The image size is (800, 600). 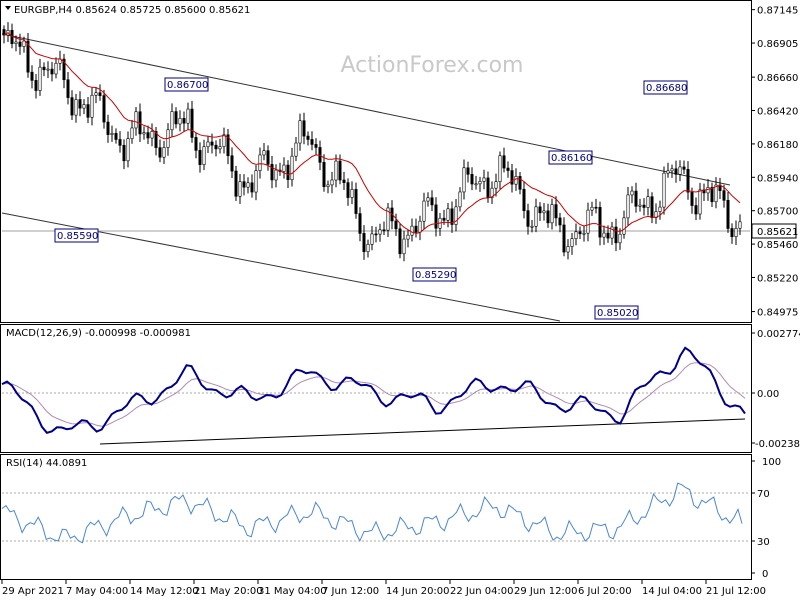 I want to click on macd-axis-label: 0.002774, so click(x=778, y=334).